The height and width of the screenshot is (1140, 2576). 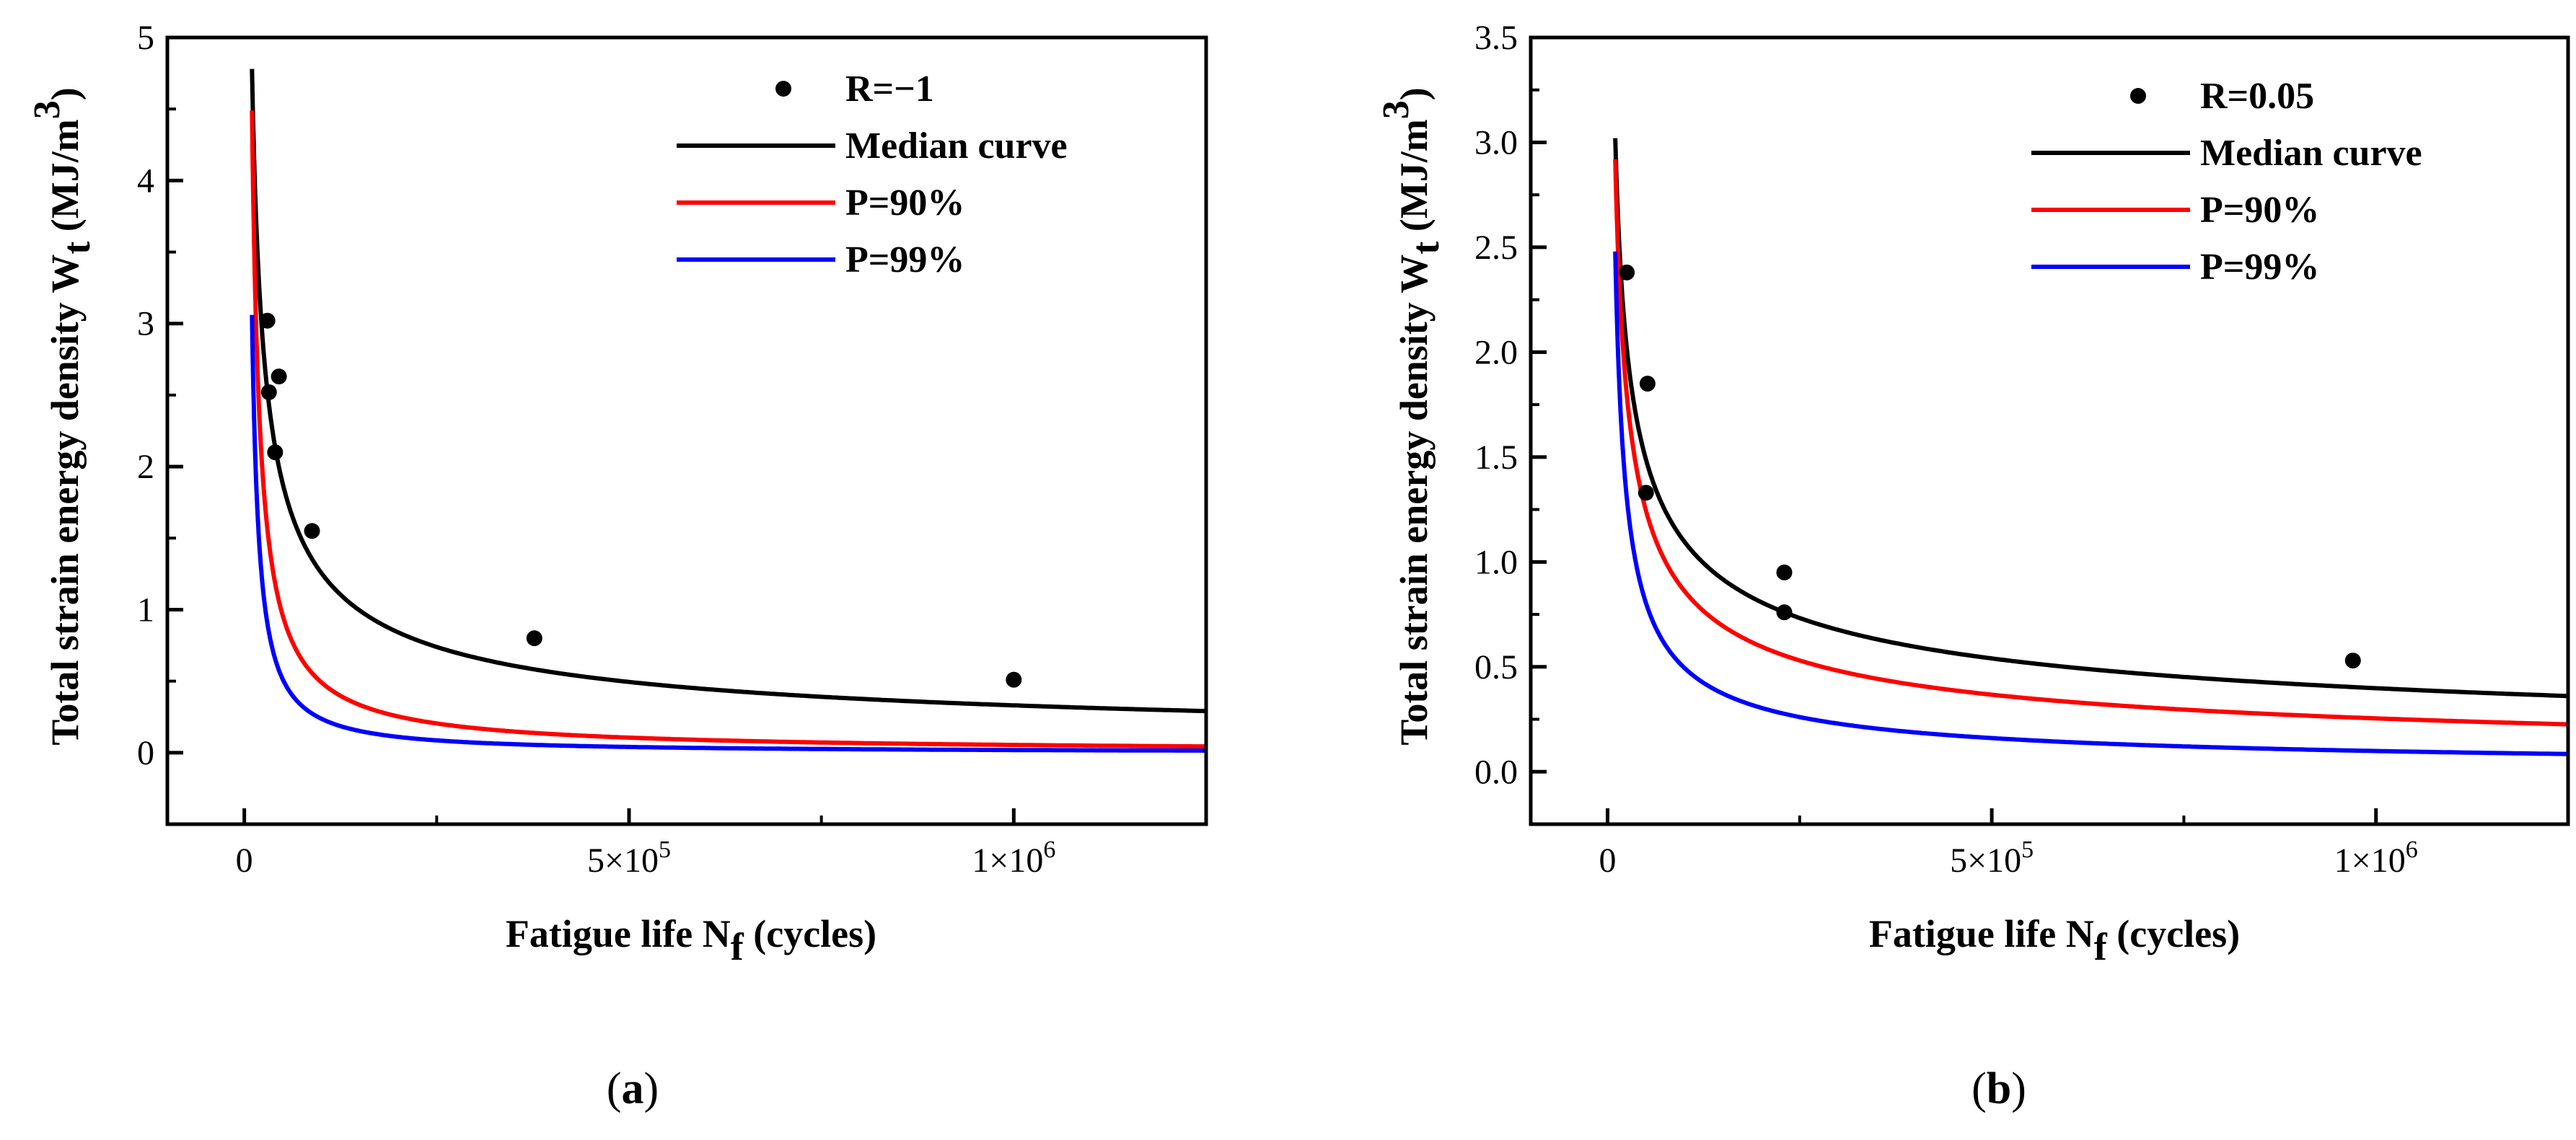 What do you see at coordinates (889, 89) in the screenshot?
I see `legend-label-points: R=−1` at bounding box center [889, 89].